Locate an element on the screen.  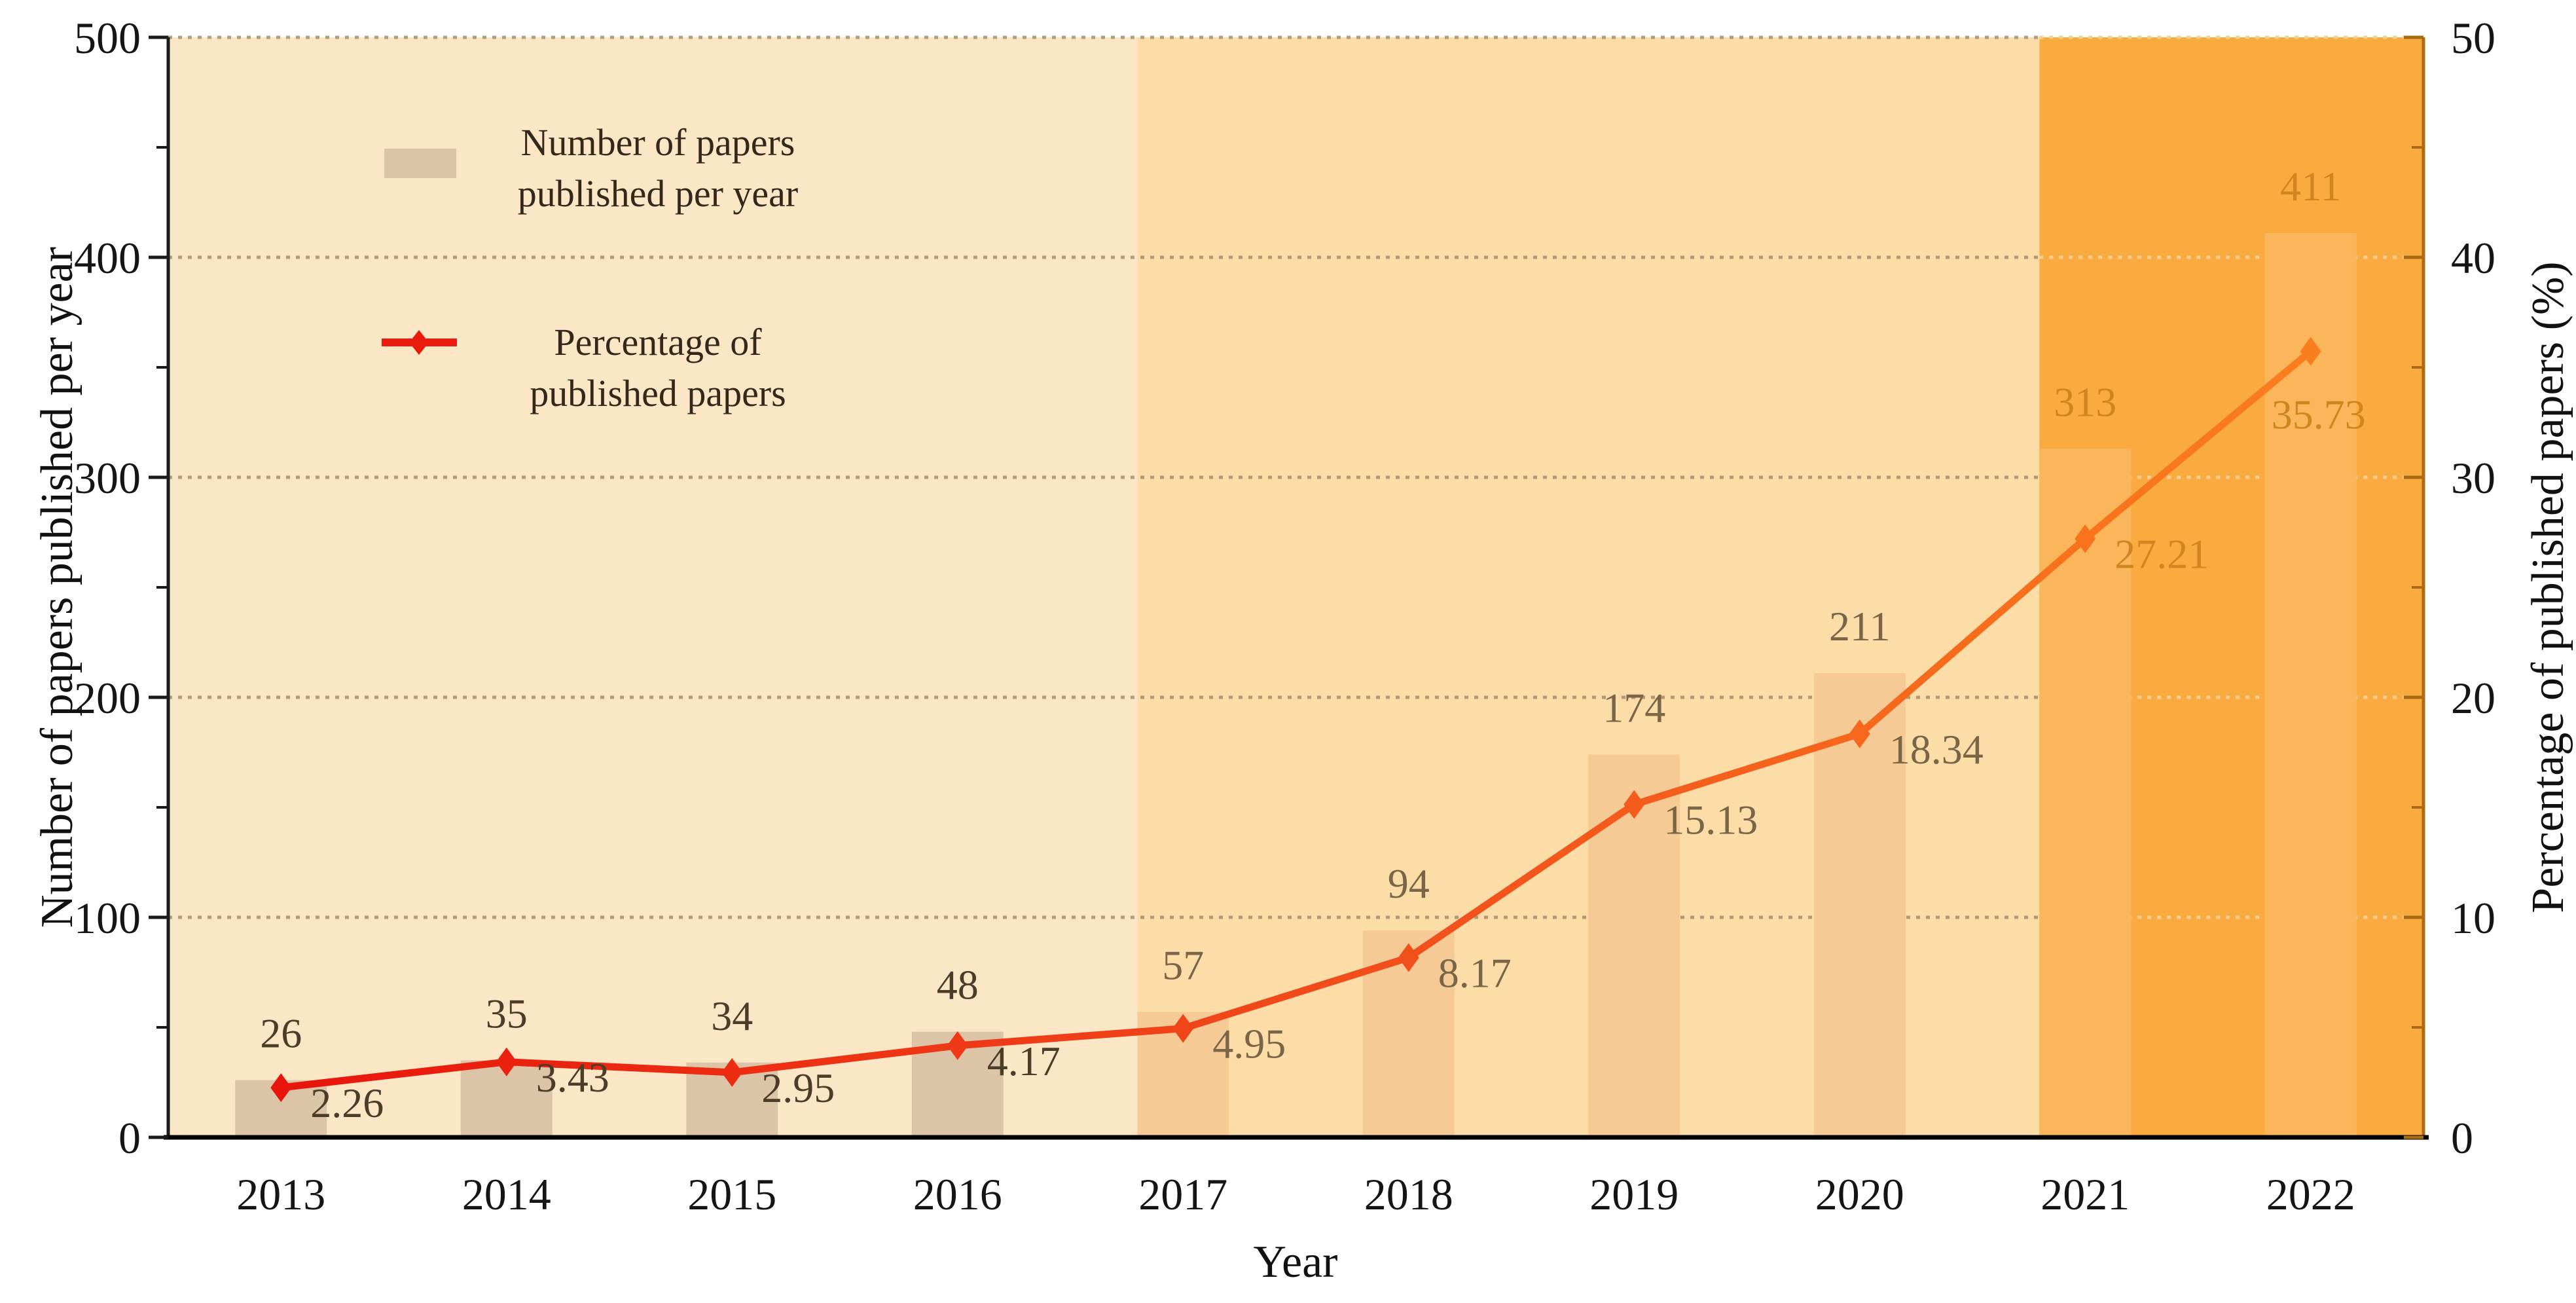
bar-2022 is located at coordinates (2310, 685).